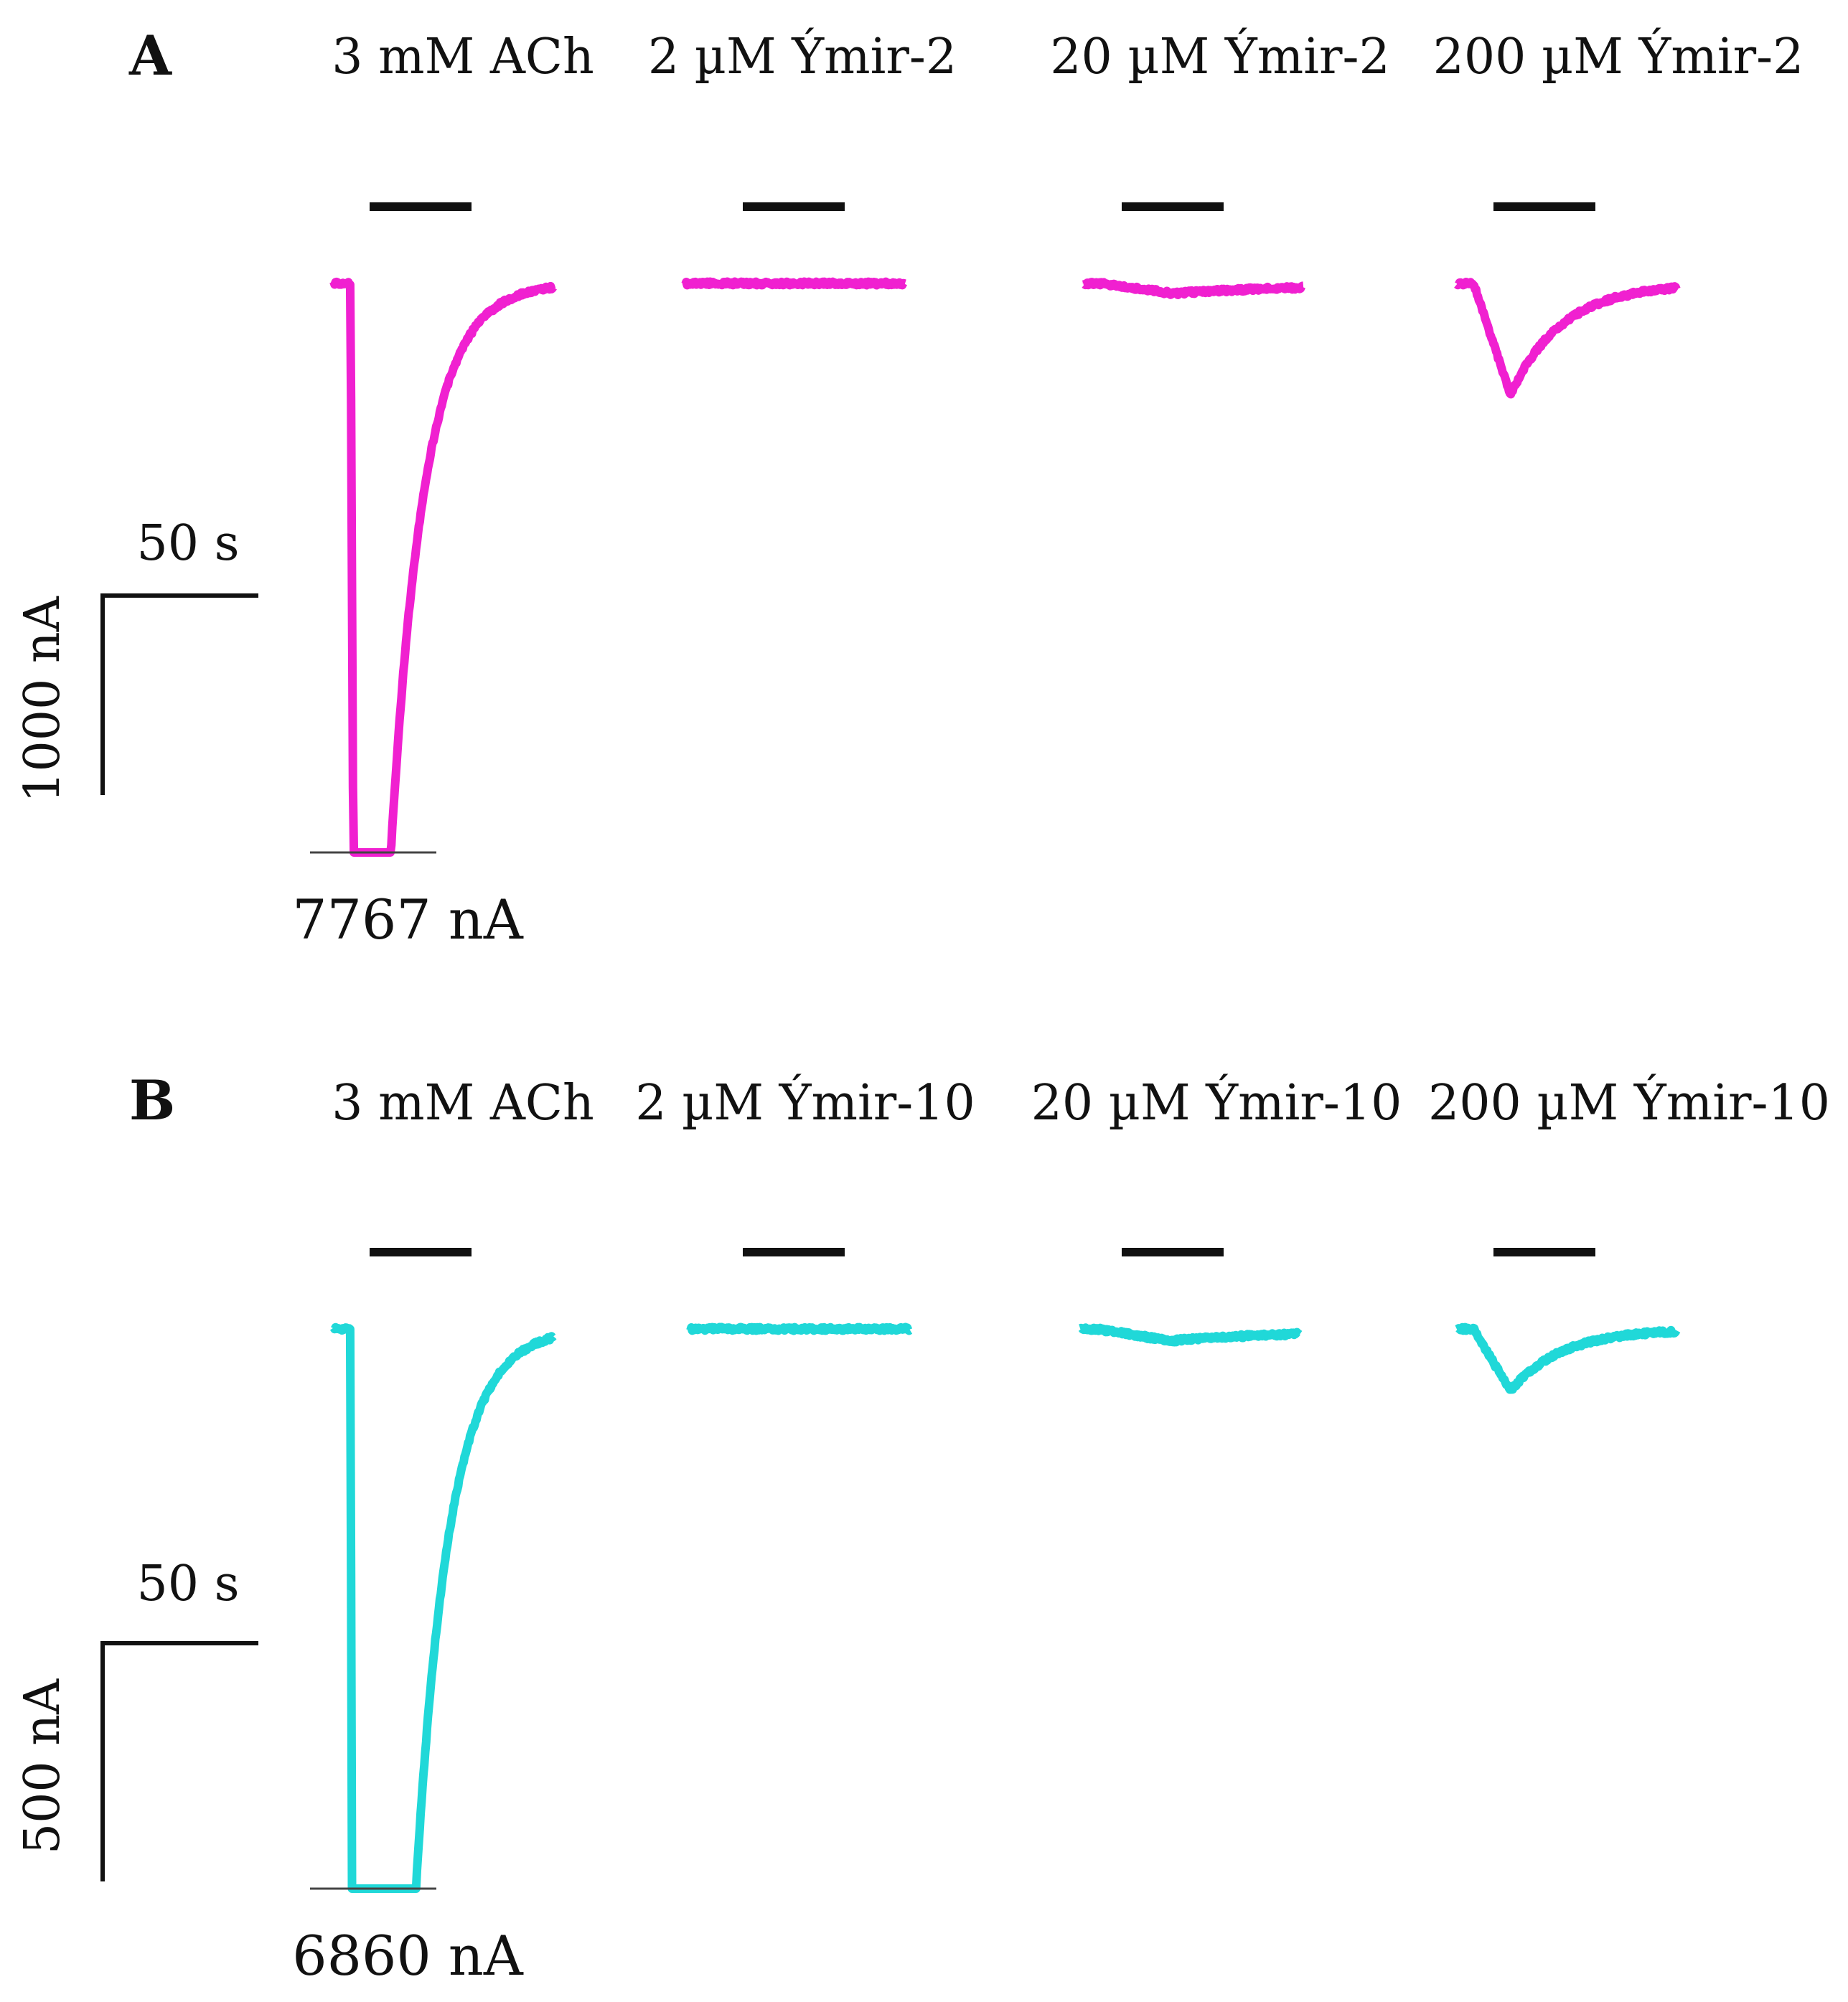  I want to click on panel-a-scale-current-label: 1000 nA, so click(42, 699).